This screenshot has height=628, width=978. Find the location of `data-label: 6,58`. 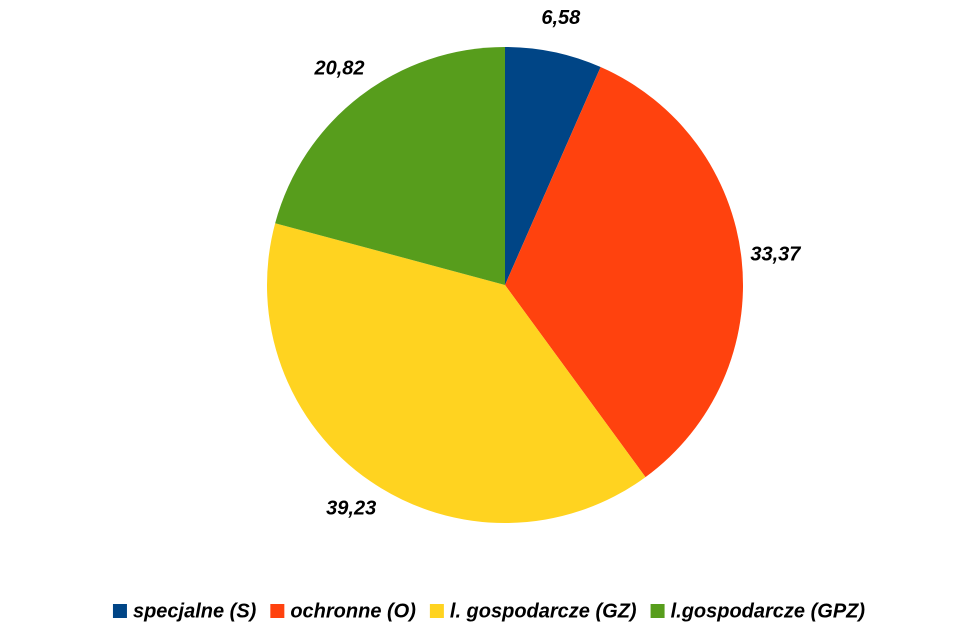

data-label: 6,58 is located at coordinates (561, 18).